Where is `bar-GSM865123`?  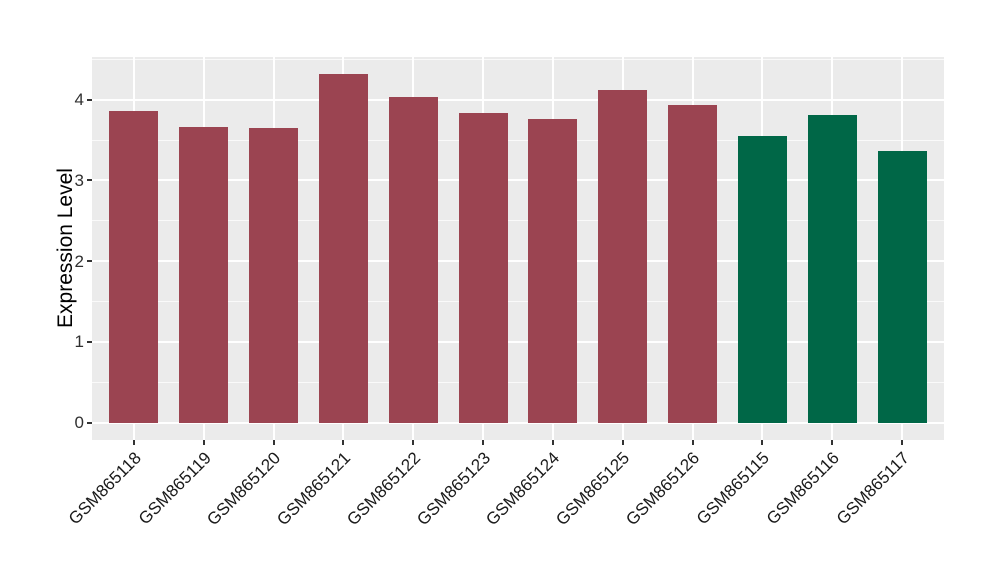
bar-GSM865123 is located at coordinates (483, 267).